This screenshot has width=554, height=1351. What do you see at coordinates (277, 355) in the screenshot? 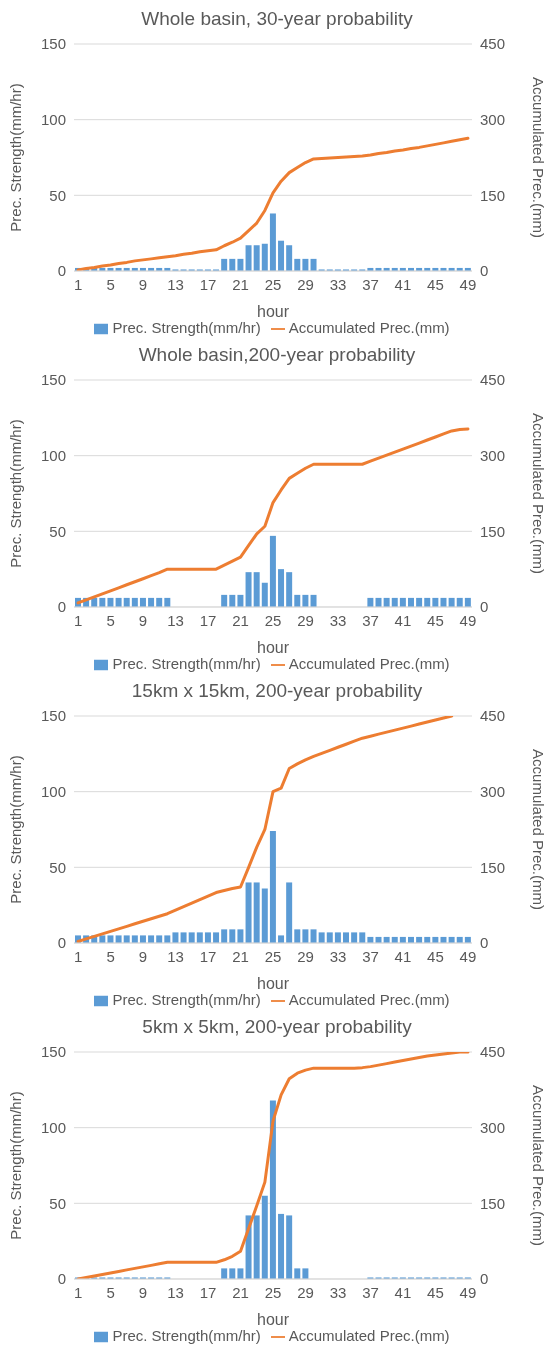
I see `chart-title: Whole basin,200-year probability` at bounding box center [277, 355].